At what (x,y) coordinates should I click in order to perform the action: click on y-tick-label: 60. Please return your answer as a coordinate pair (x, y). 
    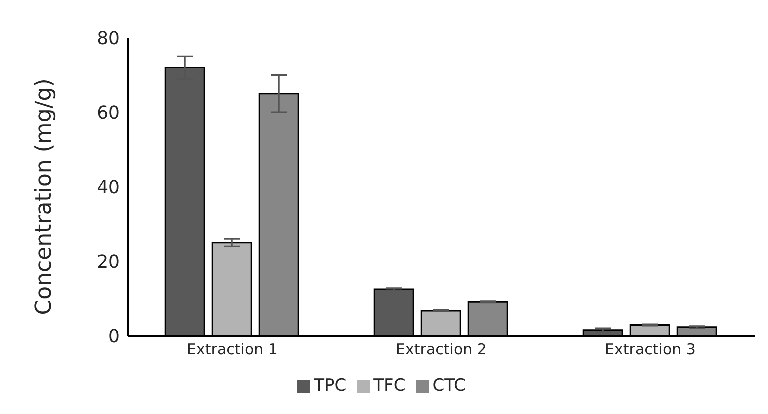
    Looking at the image, I should click on (108, 113).